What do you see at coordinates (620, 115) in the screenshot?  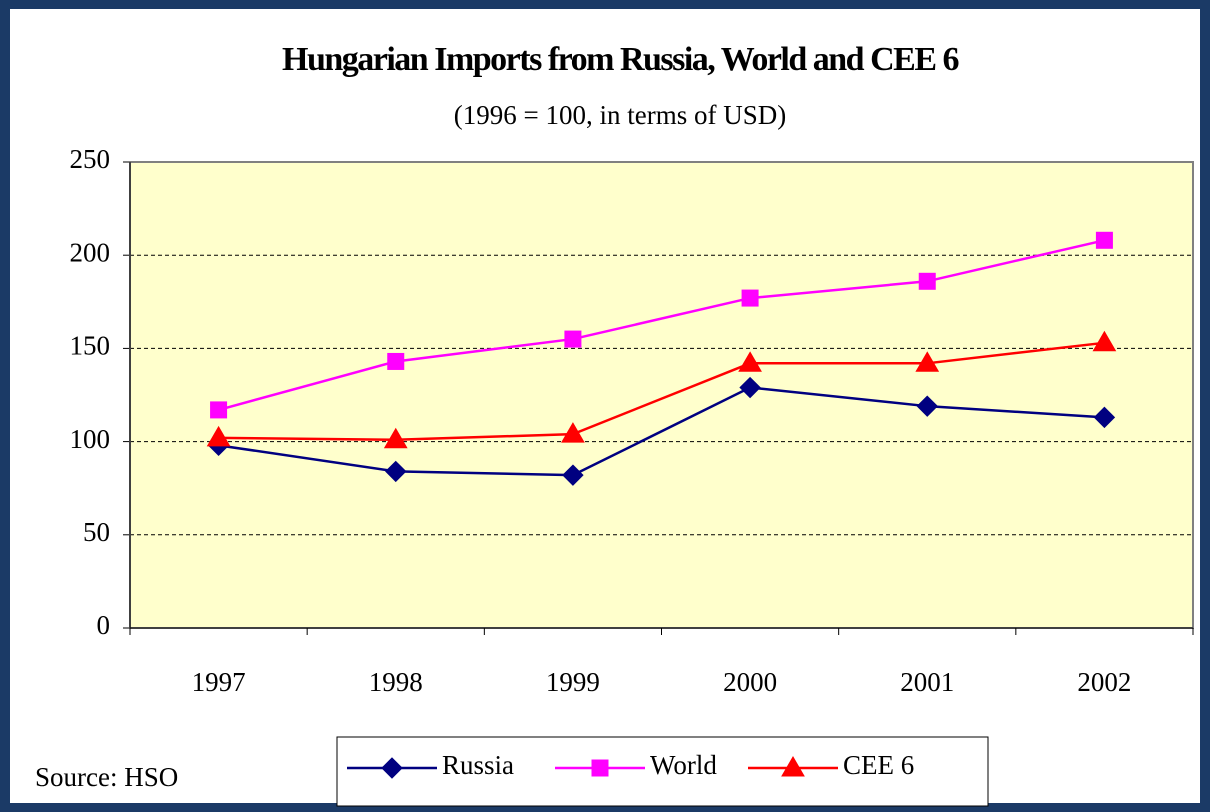 I see `chart-subtitle: (1996 = 100, in terms of USD)` at bounding box center [620, 115].